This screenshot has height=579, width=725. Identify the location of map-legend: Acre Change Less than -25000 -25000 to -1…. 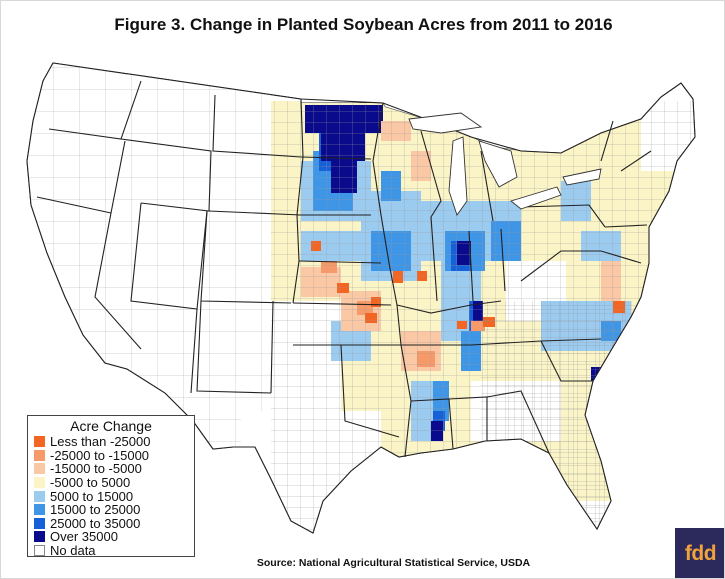
(111, 486).